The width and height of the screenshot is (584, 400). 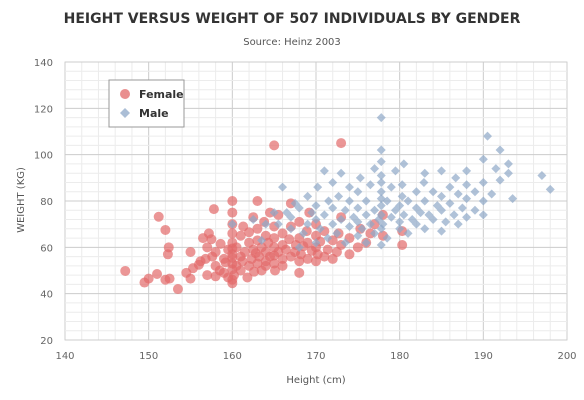 What do you see at coordinates (483, 356) in the screenshot?
I see `x-tick-label: 190` at bounding box center [483, 356].